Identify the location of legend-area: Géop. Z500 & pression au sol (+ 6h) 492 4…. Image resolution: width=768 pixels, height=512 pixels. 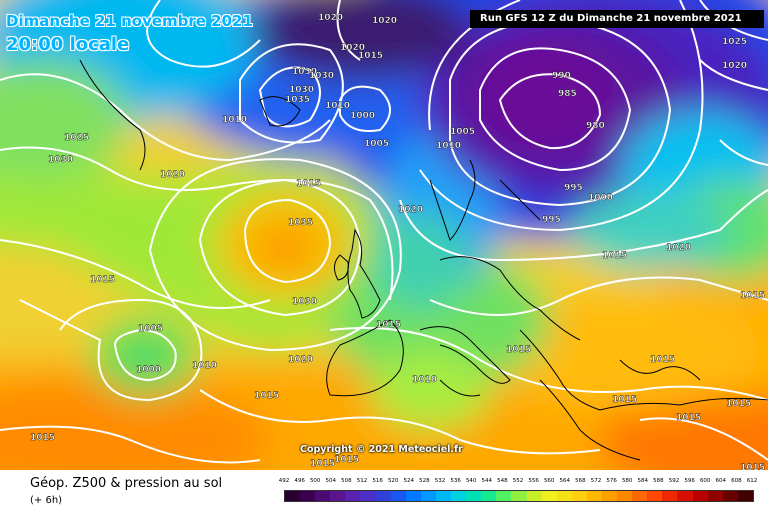
(384, 491).